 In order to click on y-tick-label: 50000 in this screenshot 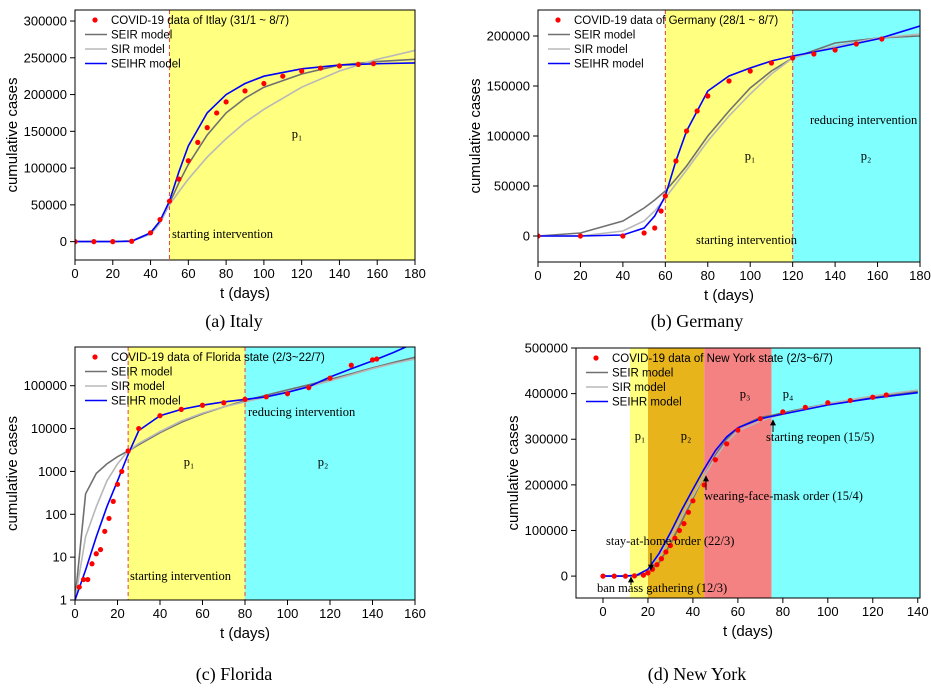, I will do `click(49, 204)`.